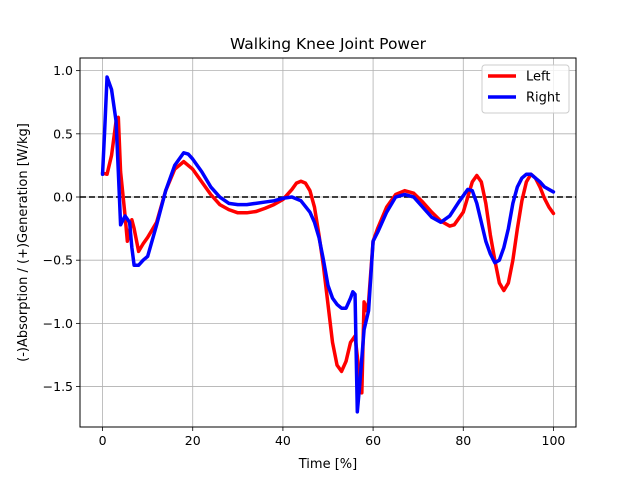  What do you see at coordinates (554, 440) in the screenshot?
I see `x-tick-label-5: 100` at bounding box center [554, 440].